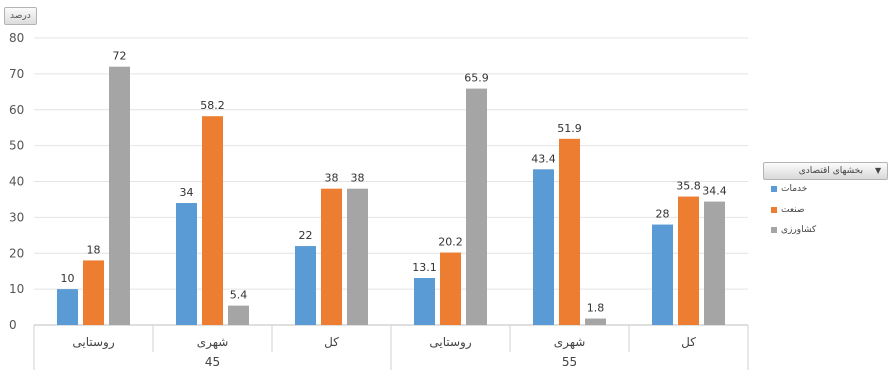  I want to click on data-label: 72, so click(120, 56).